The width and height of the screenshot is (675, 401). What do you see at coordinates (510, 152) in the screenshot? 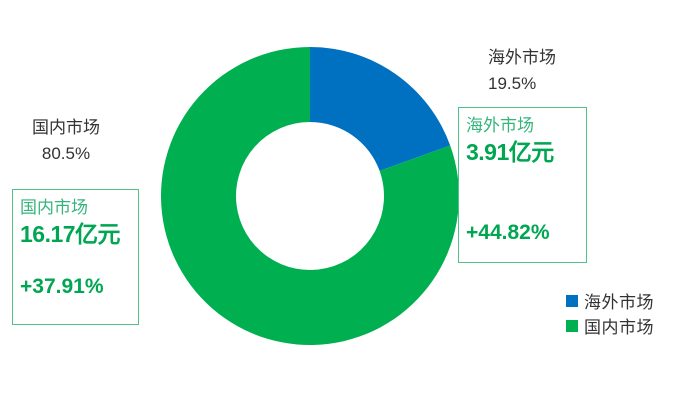
I see `overseas-callout-value: 3.91亿元` at bounding box center [510, 152].